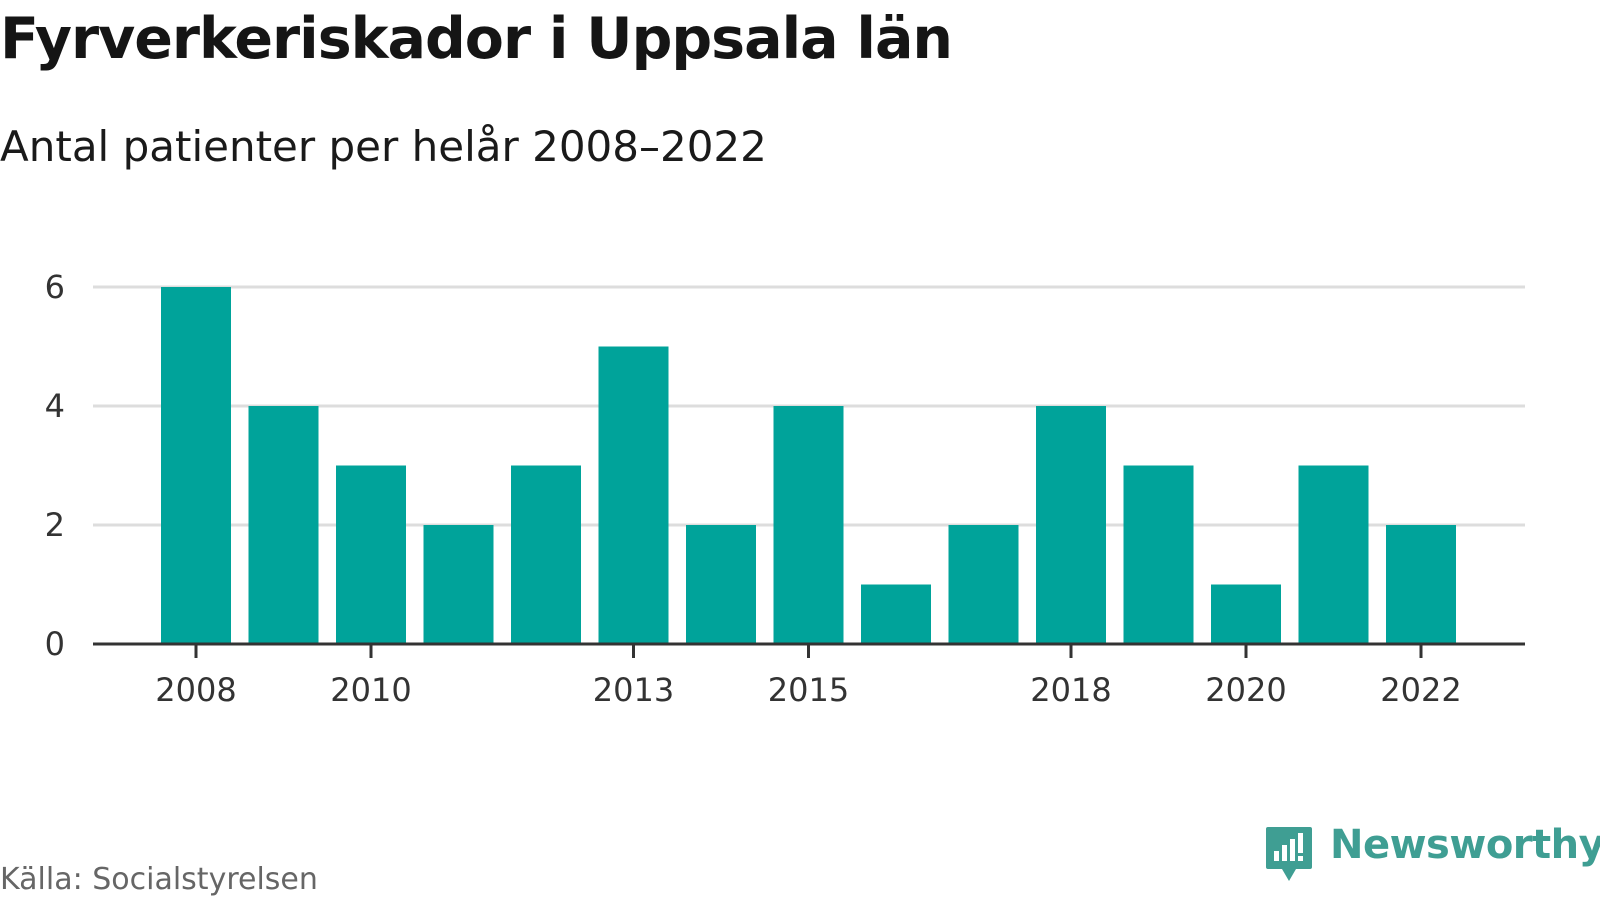 The image size is (1600, 900). What do you see at coordinates (808, 525) in the screenshot?
I see `bar-2015` at bounding box center [808, 525].